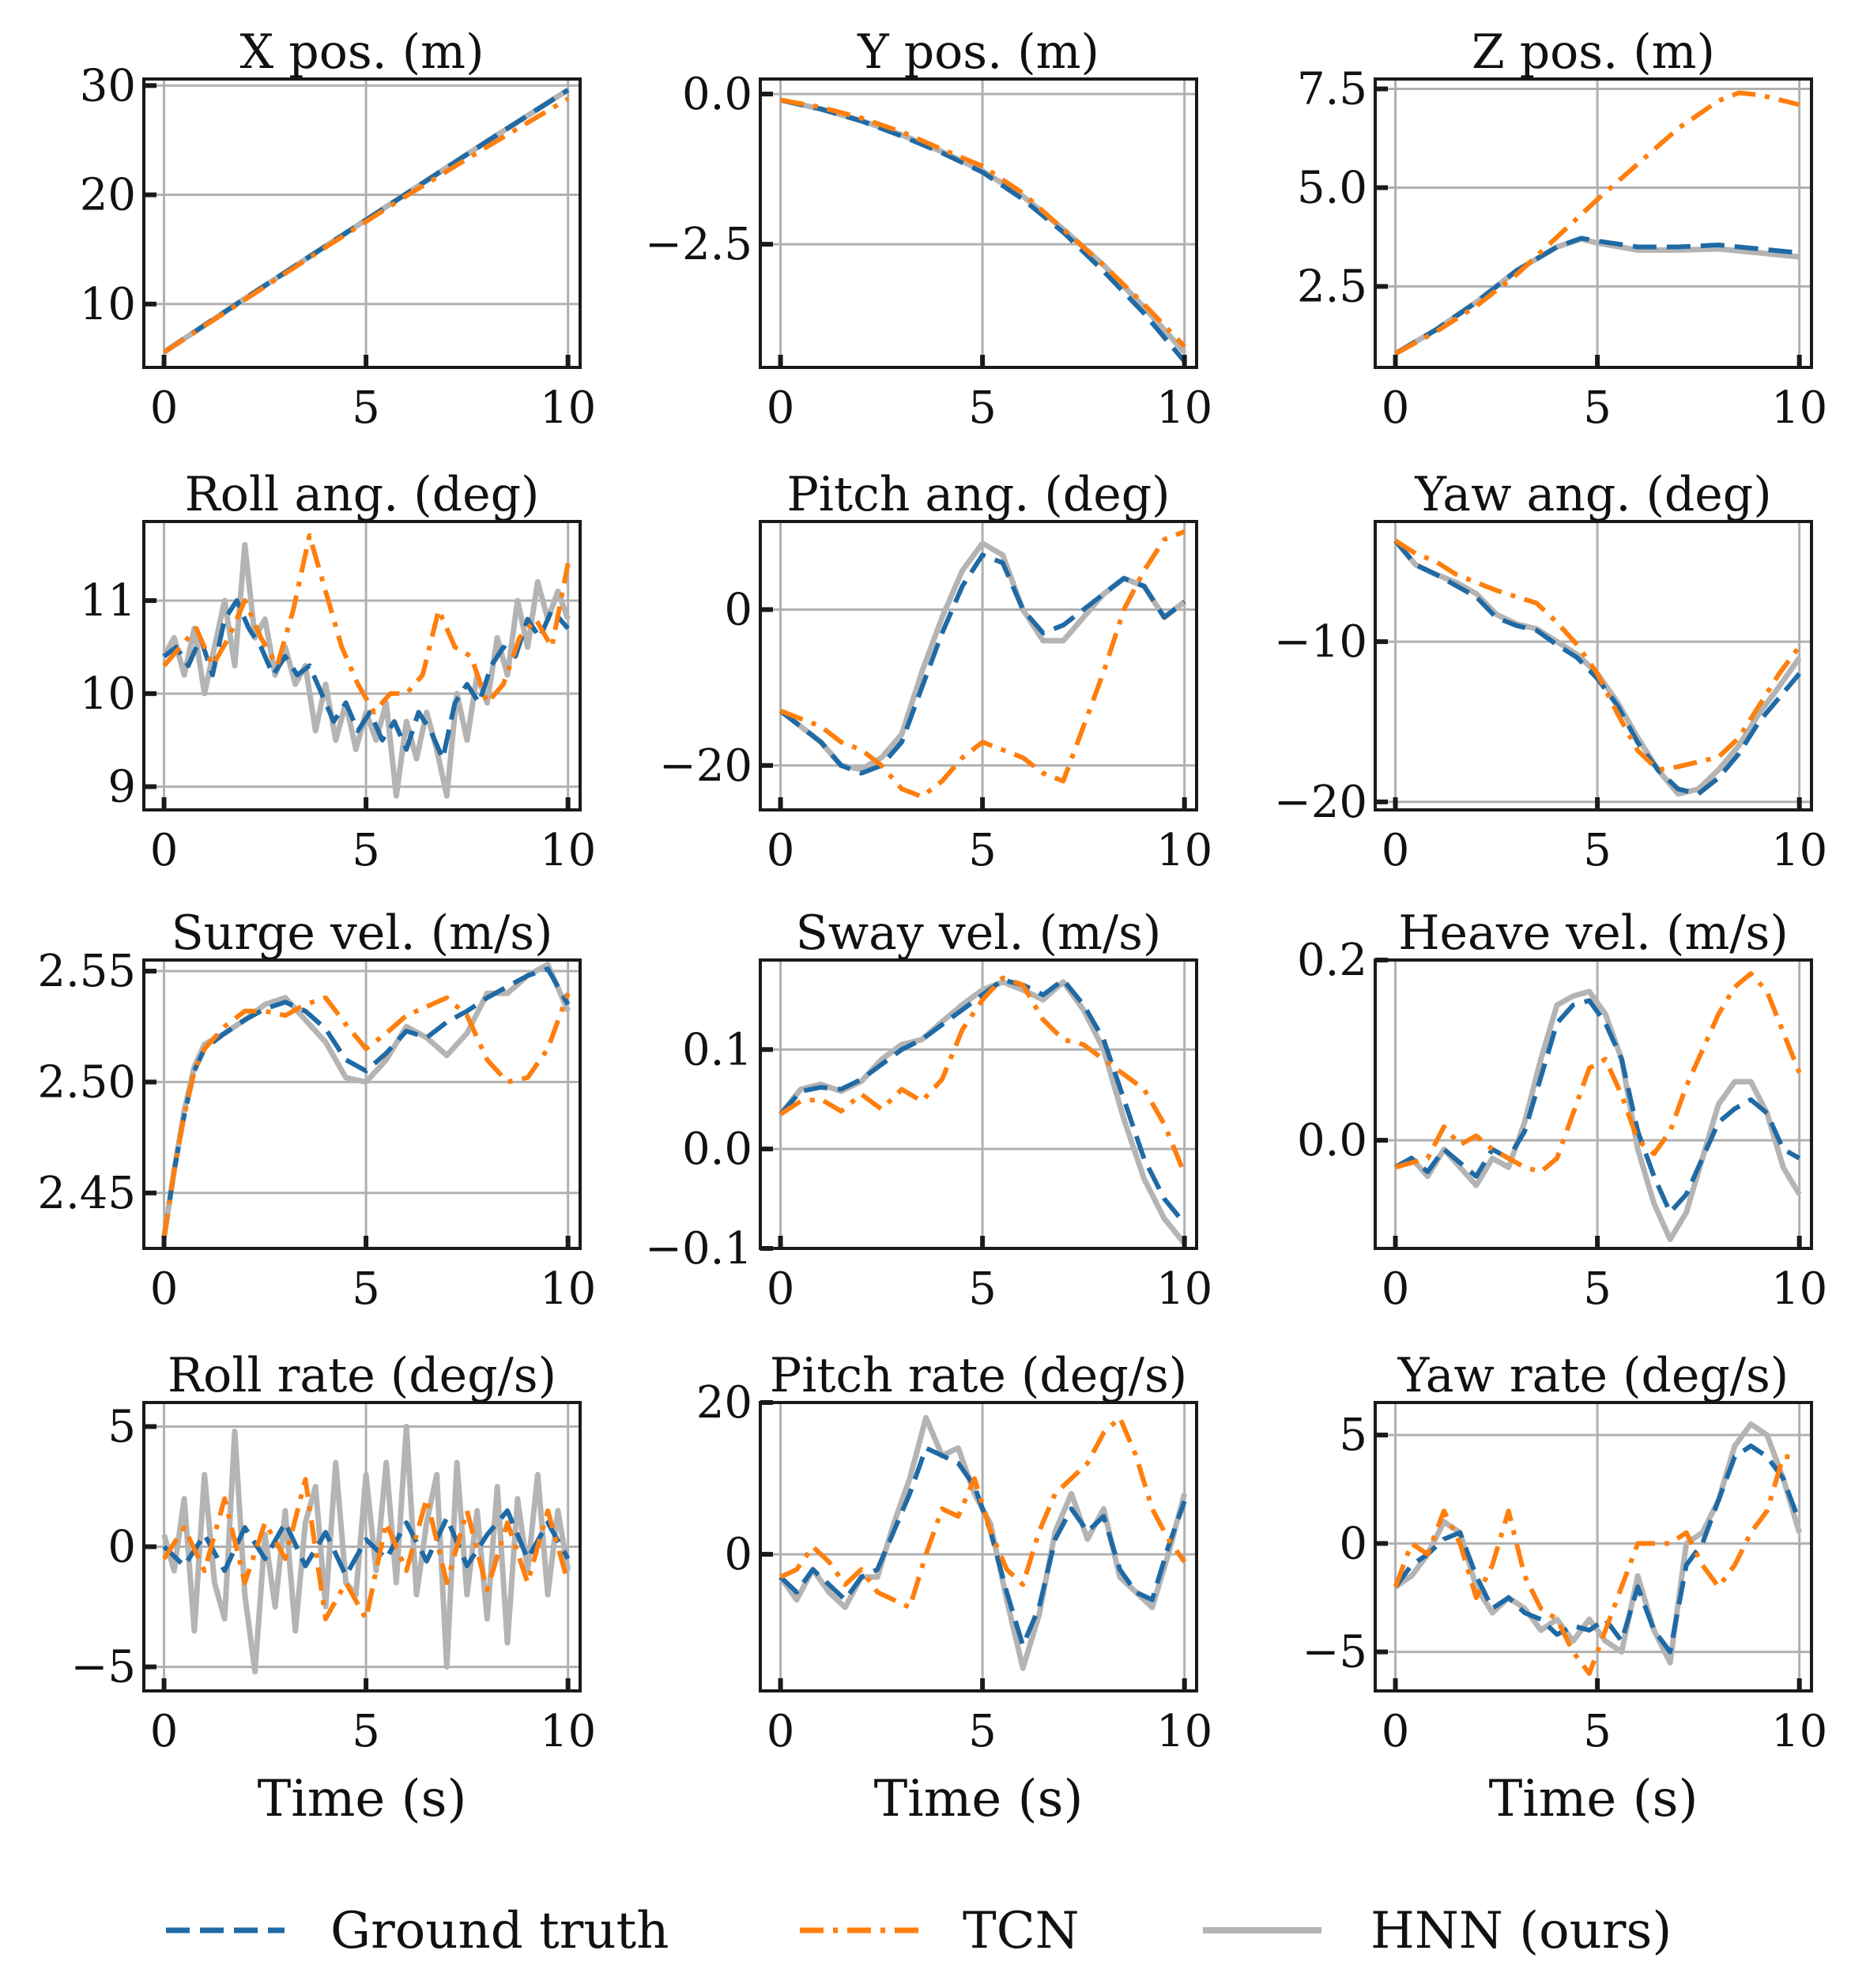  Describe the element at coordinates (1332, 188) in the screenshot. I see `y-tick-label: 5.0` at that location.